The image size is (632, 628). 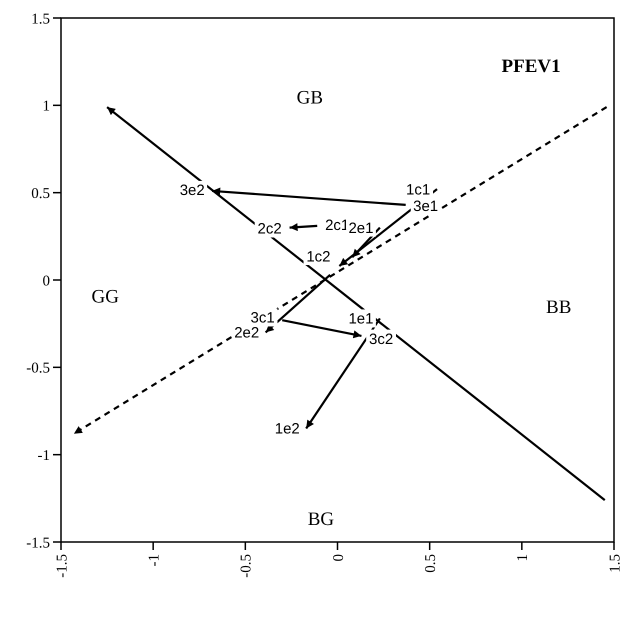 I want to click on y-tick-label: -1, so click(x=44, y=456).